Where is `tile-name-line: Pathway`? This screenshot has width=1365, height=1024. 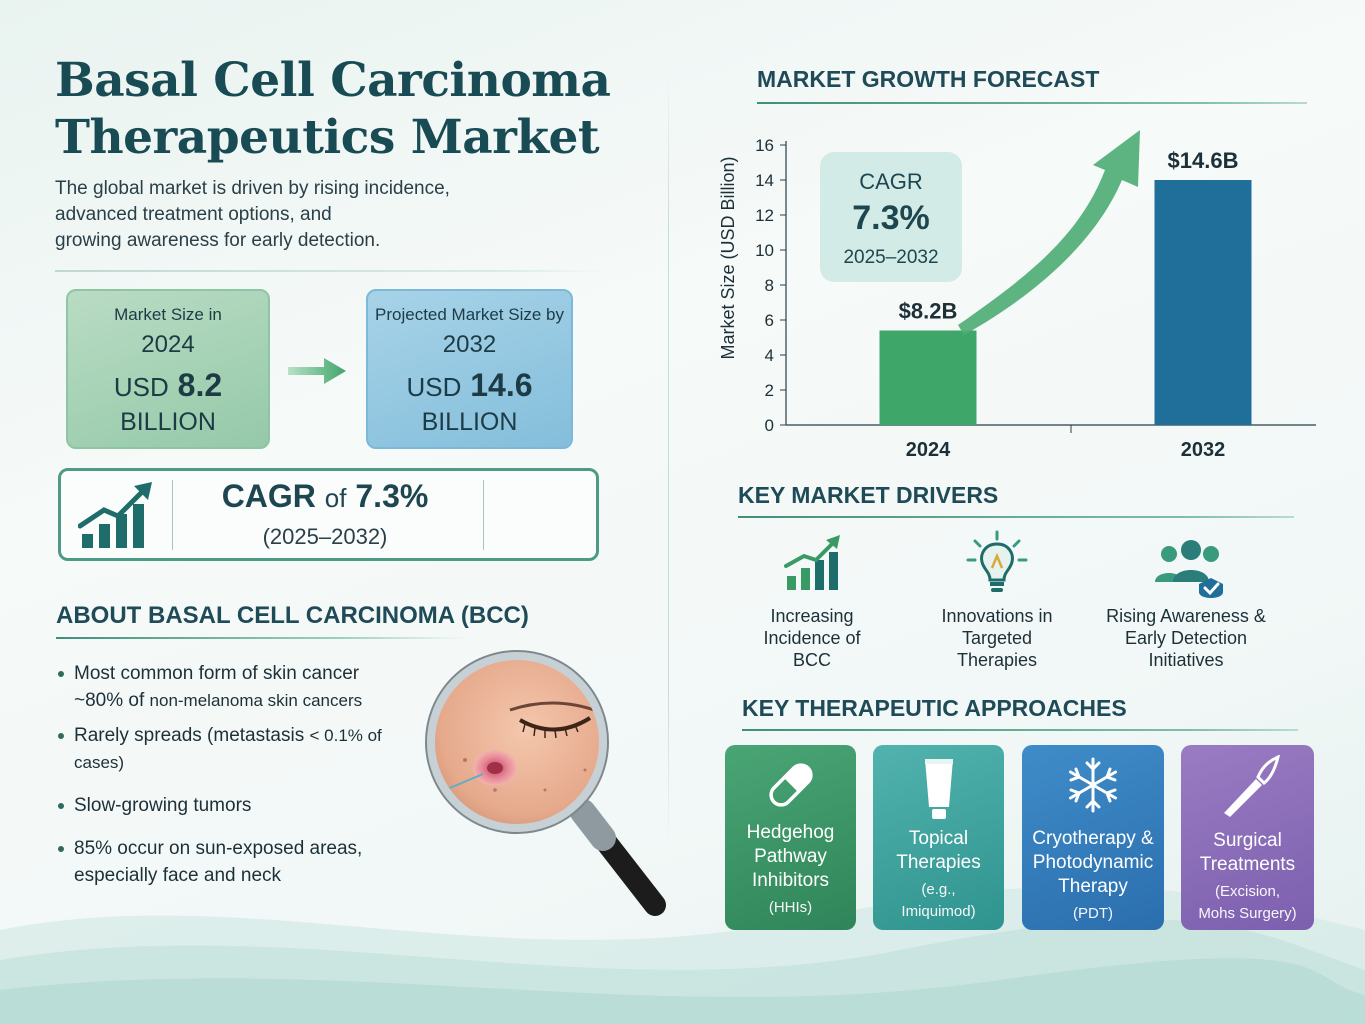
tile-name-line: Pathway is located at coordinates (790, 856).